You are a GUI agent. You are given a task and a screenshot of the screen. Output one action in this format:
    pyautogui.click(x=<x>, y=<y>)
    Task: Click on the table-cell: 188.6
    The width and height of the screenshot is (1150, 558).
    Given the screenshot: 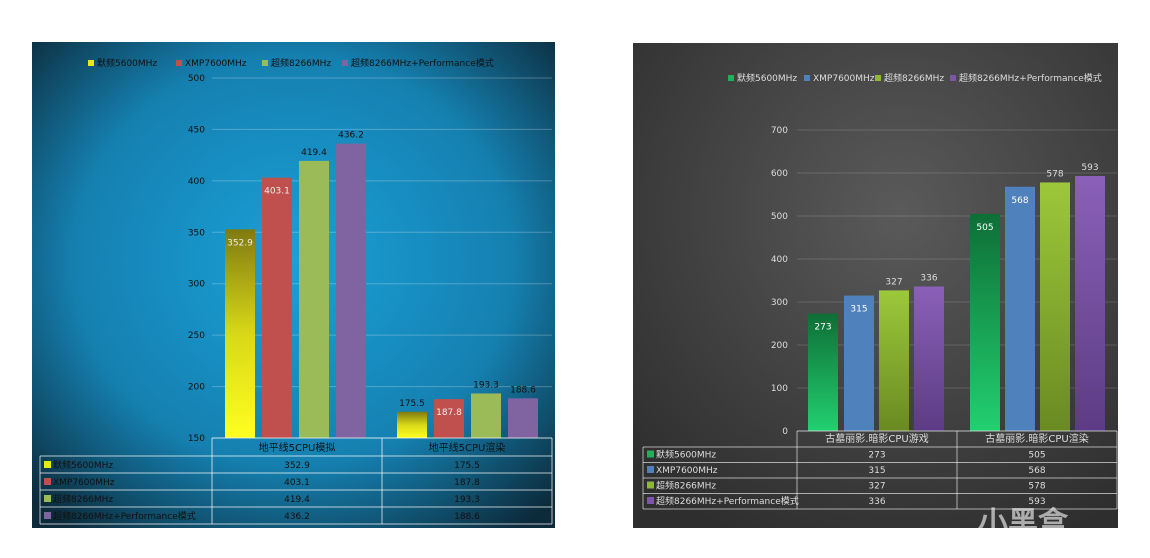 What is the action you would take?
    pyautogui.click(x=467, y=517)
    